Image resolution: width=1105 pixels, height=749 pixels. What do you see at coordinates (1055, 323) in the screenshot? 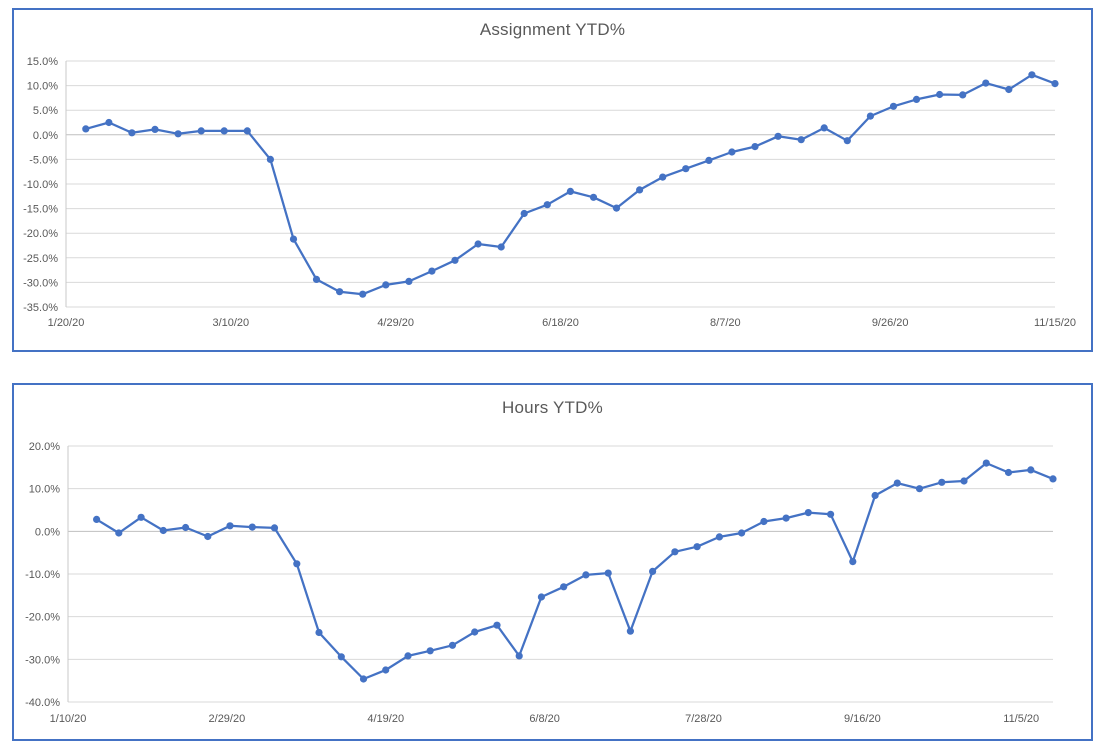
I see `x-axis-tick-label: 11/15/20` at bounding box center [1055, 323].